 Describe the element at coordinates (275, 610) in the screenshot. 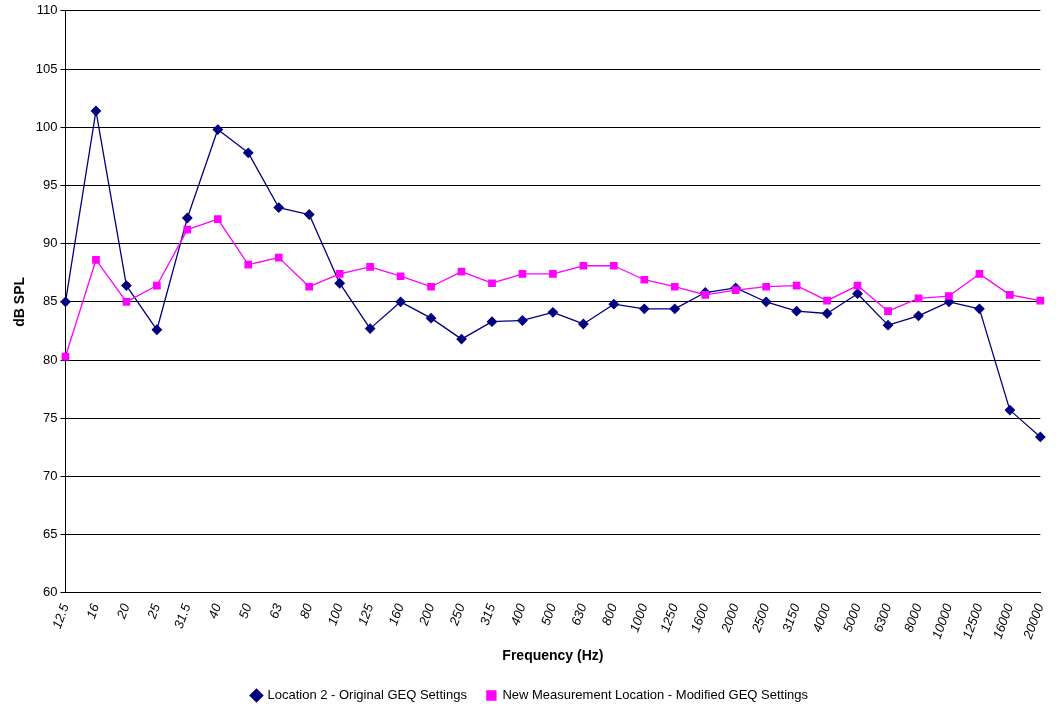

I see `x-tick-label: 63` at that location.